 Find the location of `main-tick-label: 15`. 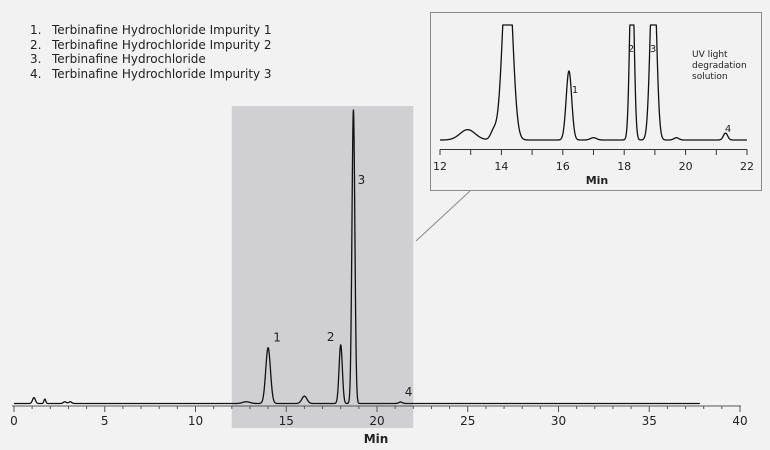

main-tick-label: 15 is located at coordinates (286, 421).